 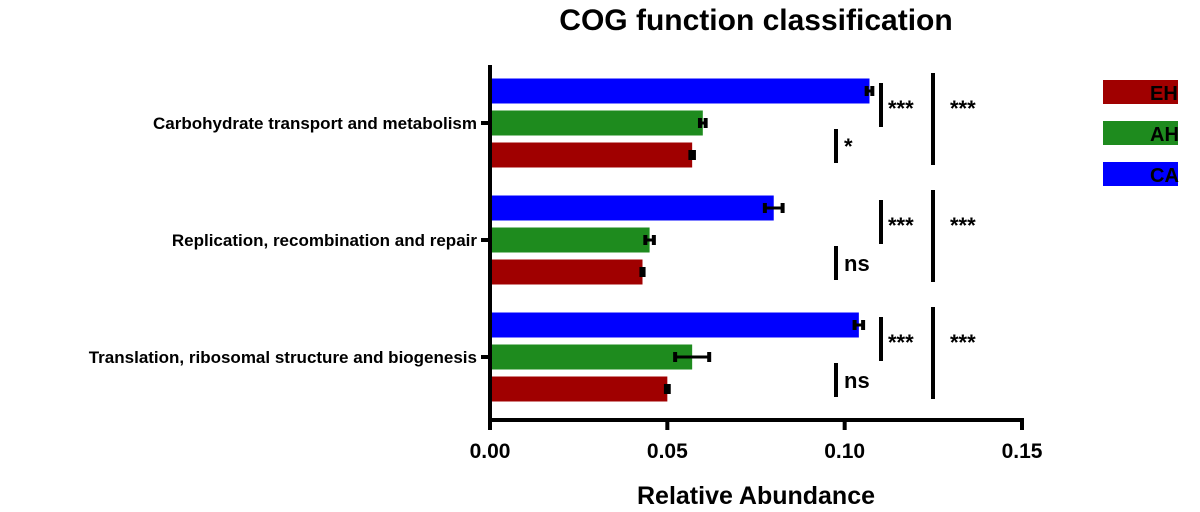 What do you see at coordinates (963, 342) in the screenshot?
I see `sig-label-long-2: ***` at bounding box center [963, 342].